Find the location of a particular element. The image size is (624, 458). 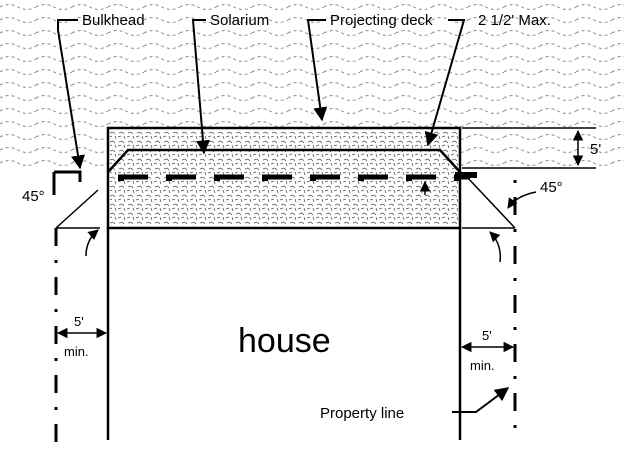

solarium-outline is located at coordinates (284, 160).